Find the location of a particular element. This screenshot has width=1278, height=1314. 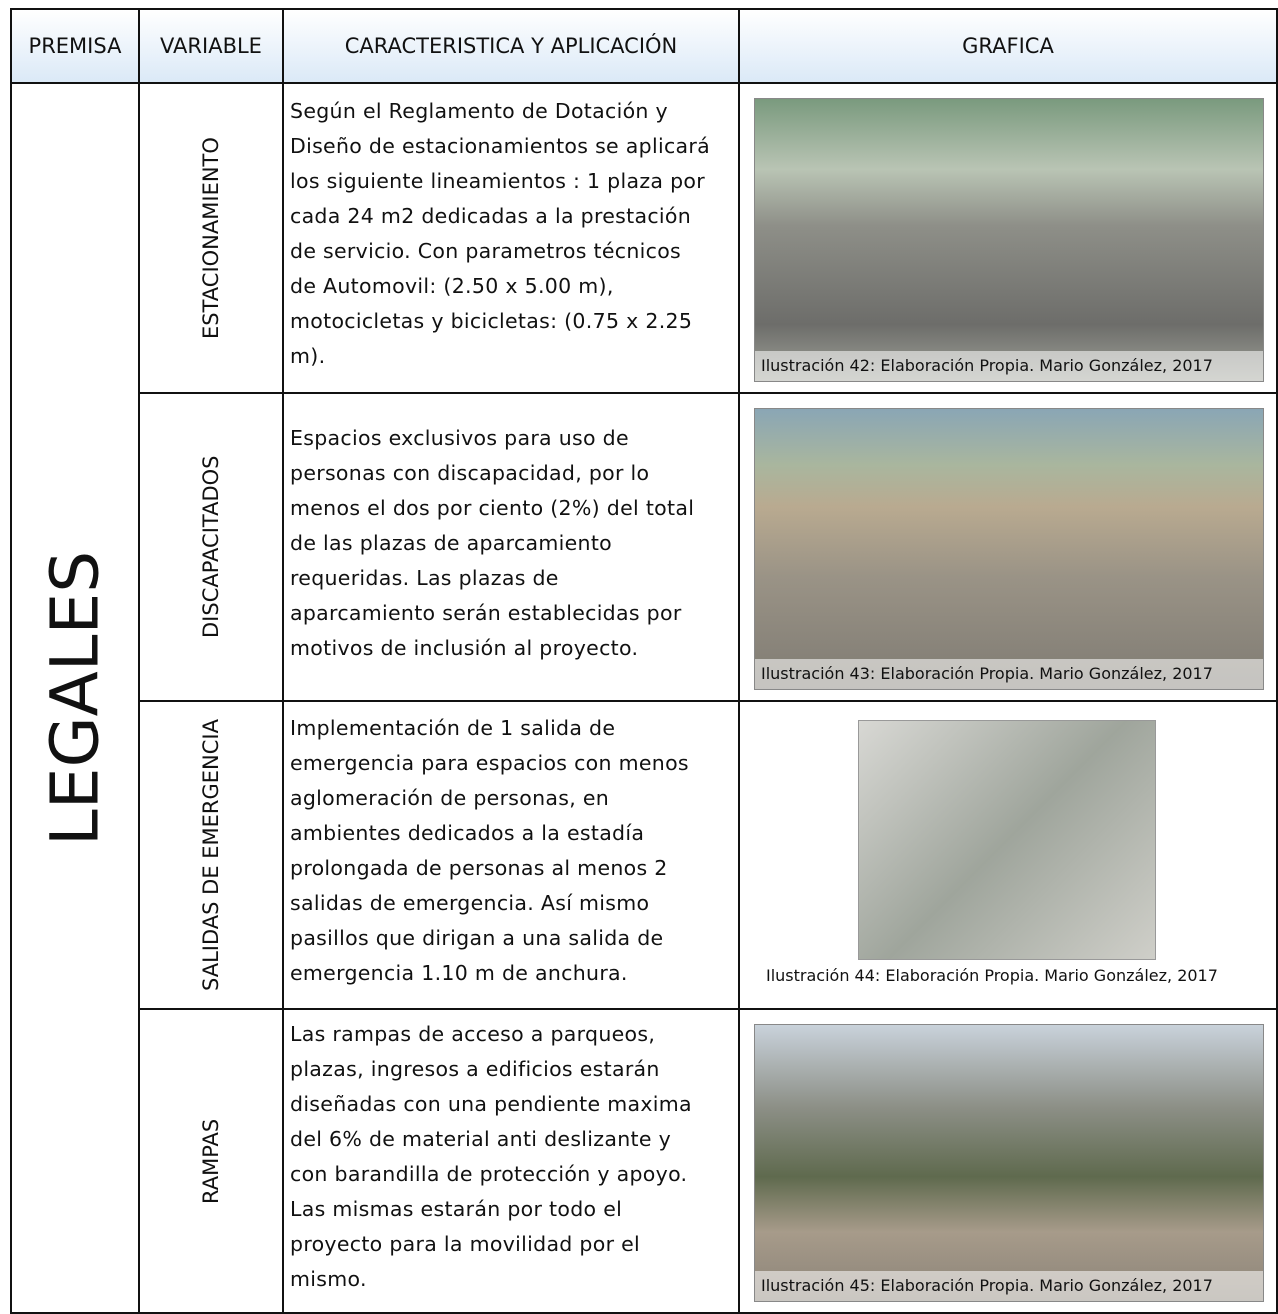

text-line: pasillos que dirigan a una salida de is located at coordinates (477, 938).